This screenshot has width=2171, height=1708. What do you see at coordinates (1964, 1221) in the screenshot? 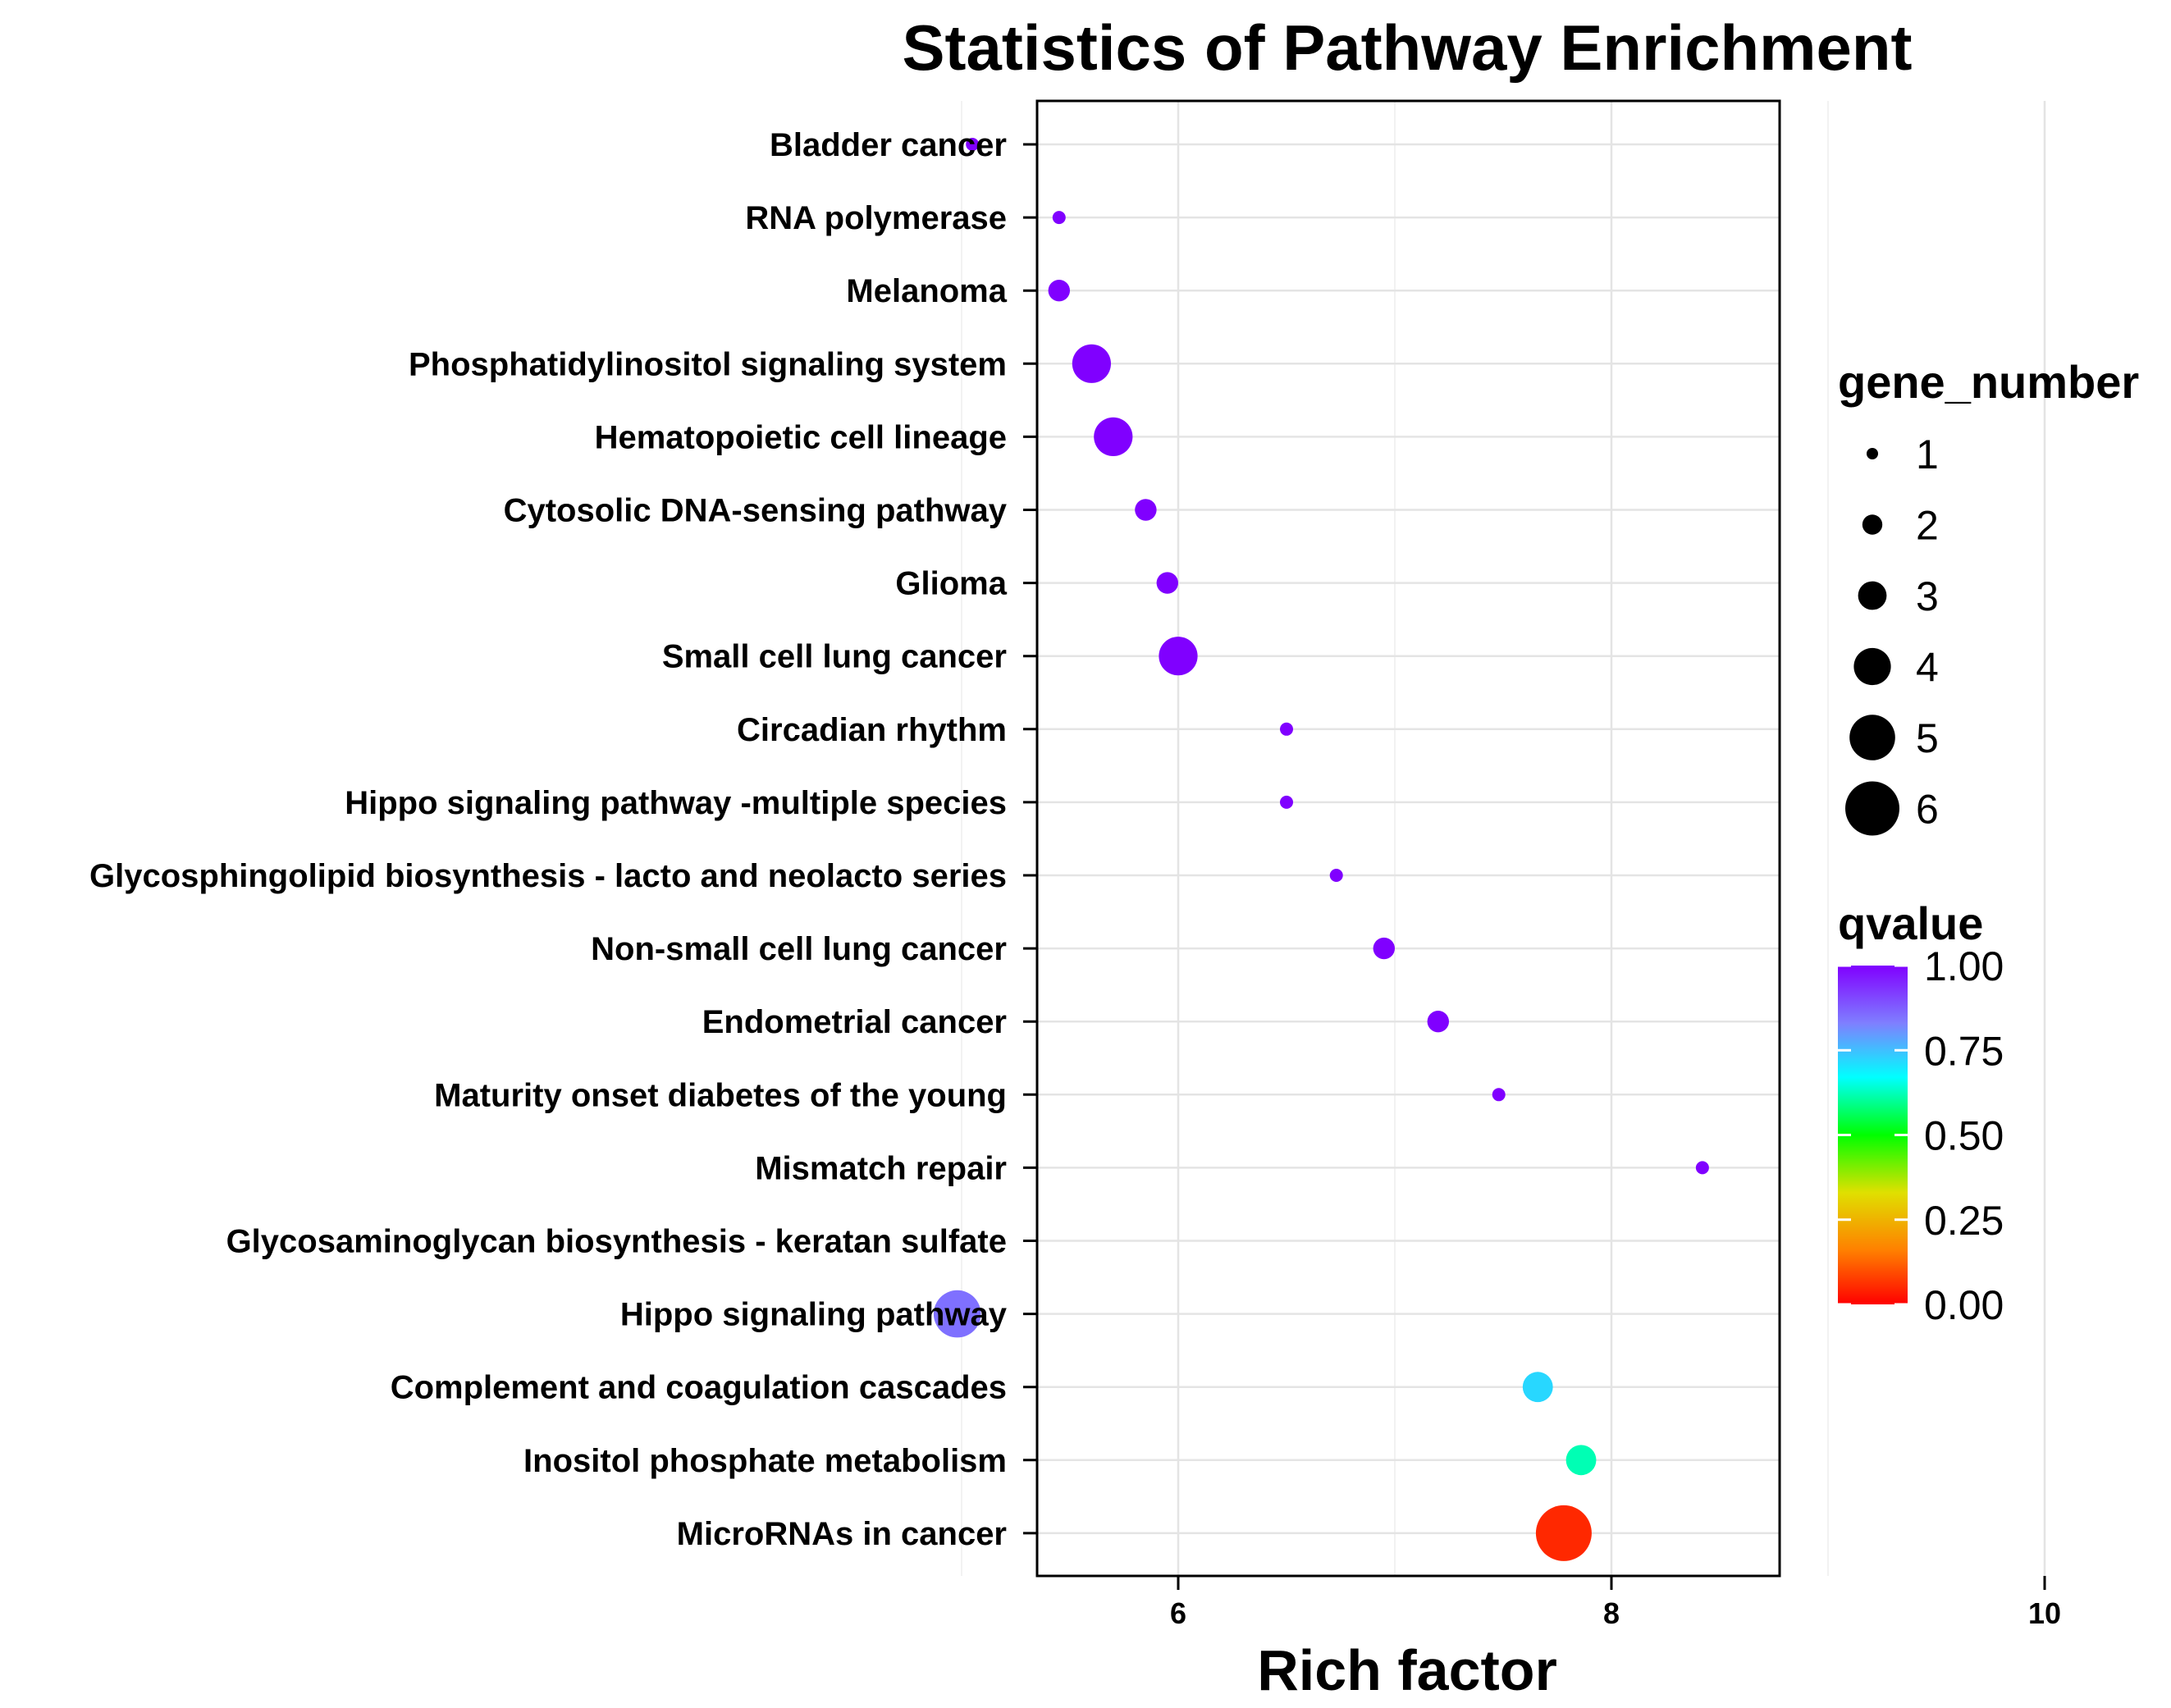
I see `colorbar-tick-label: 0.25` at bounding box center [1964, 1221].